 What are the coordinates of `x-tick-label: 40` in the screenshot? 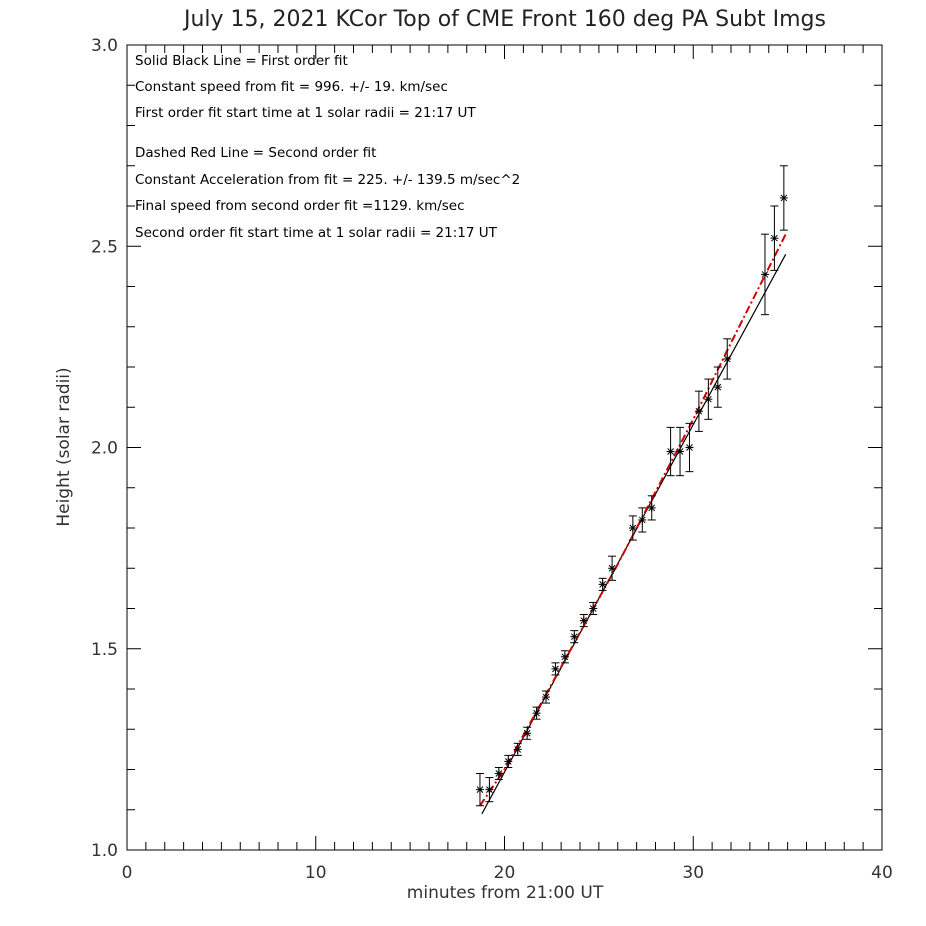 It's located at (882, 873).